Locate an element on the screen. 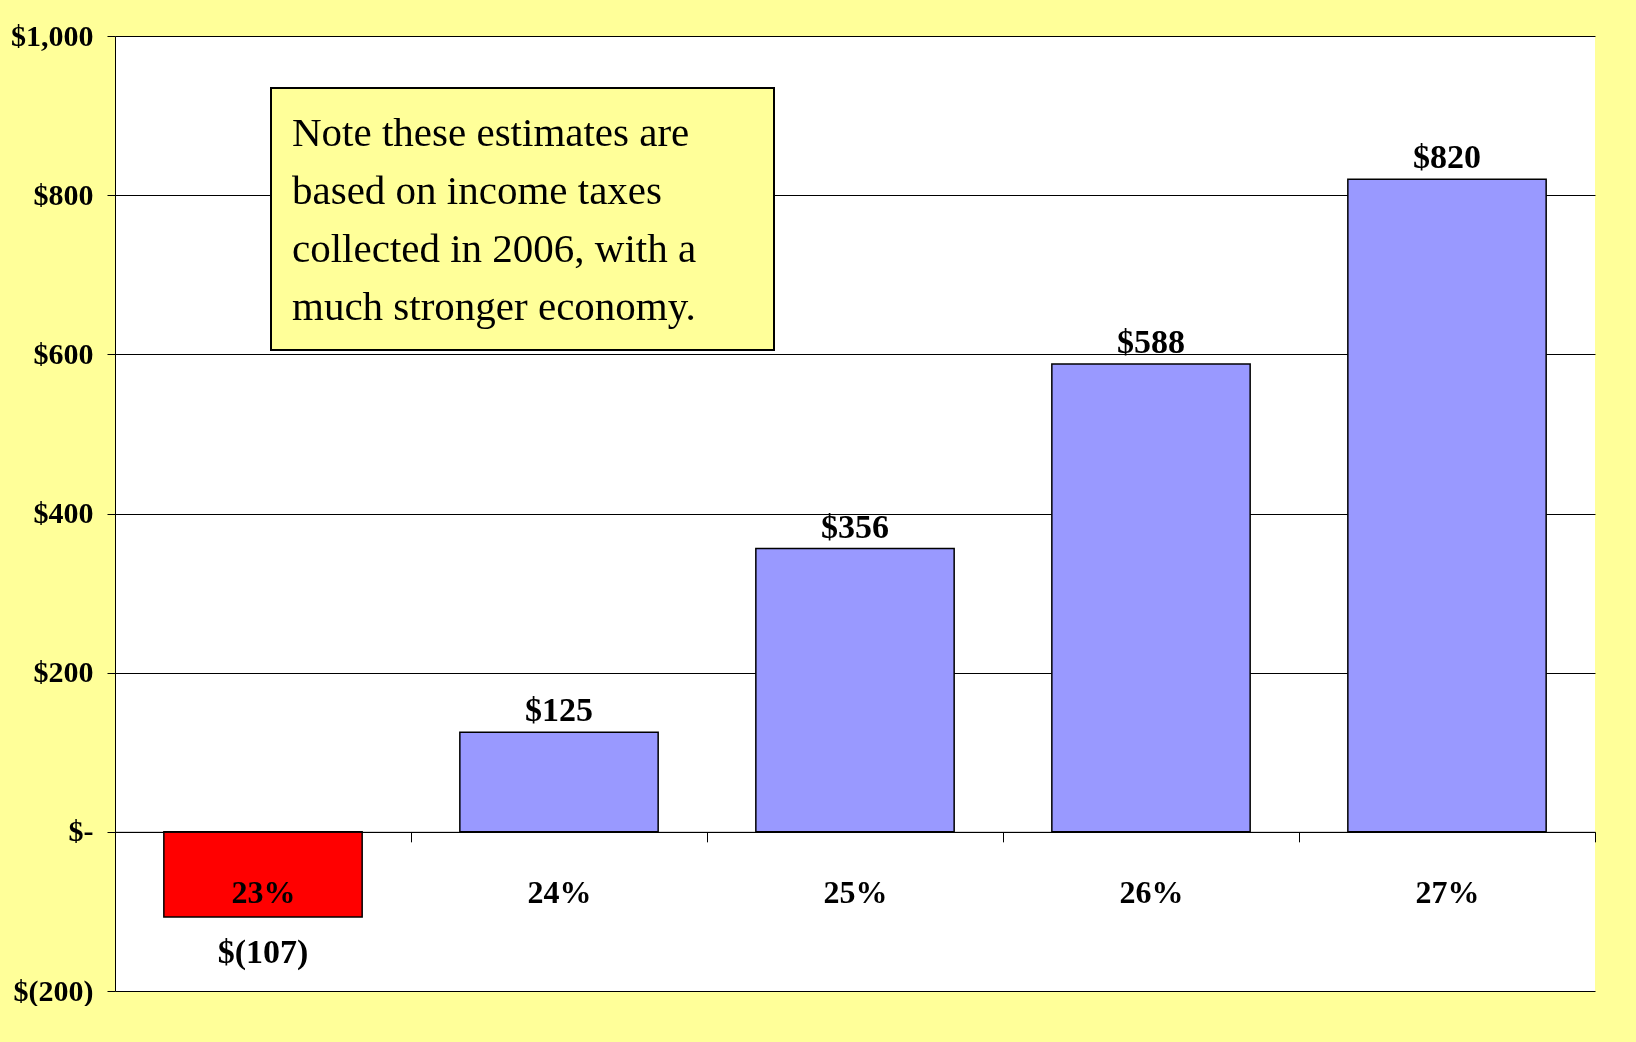 The width and height of the screenshot is (1636, 1042). y-tick-label: $- is located at coordinates (81, 831).